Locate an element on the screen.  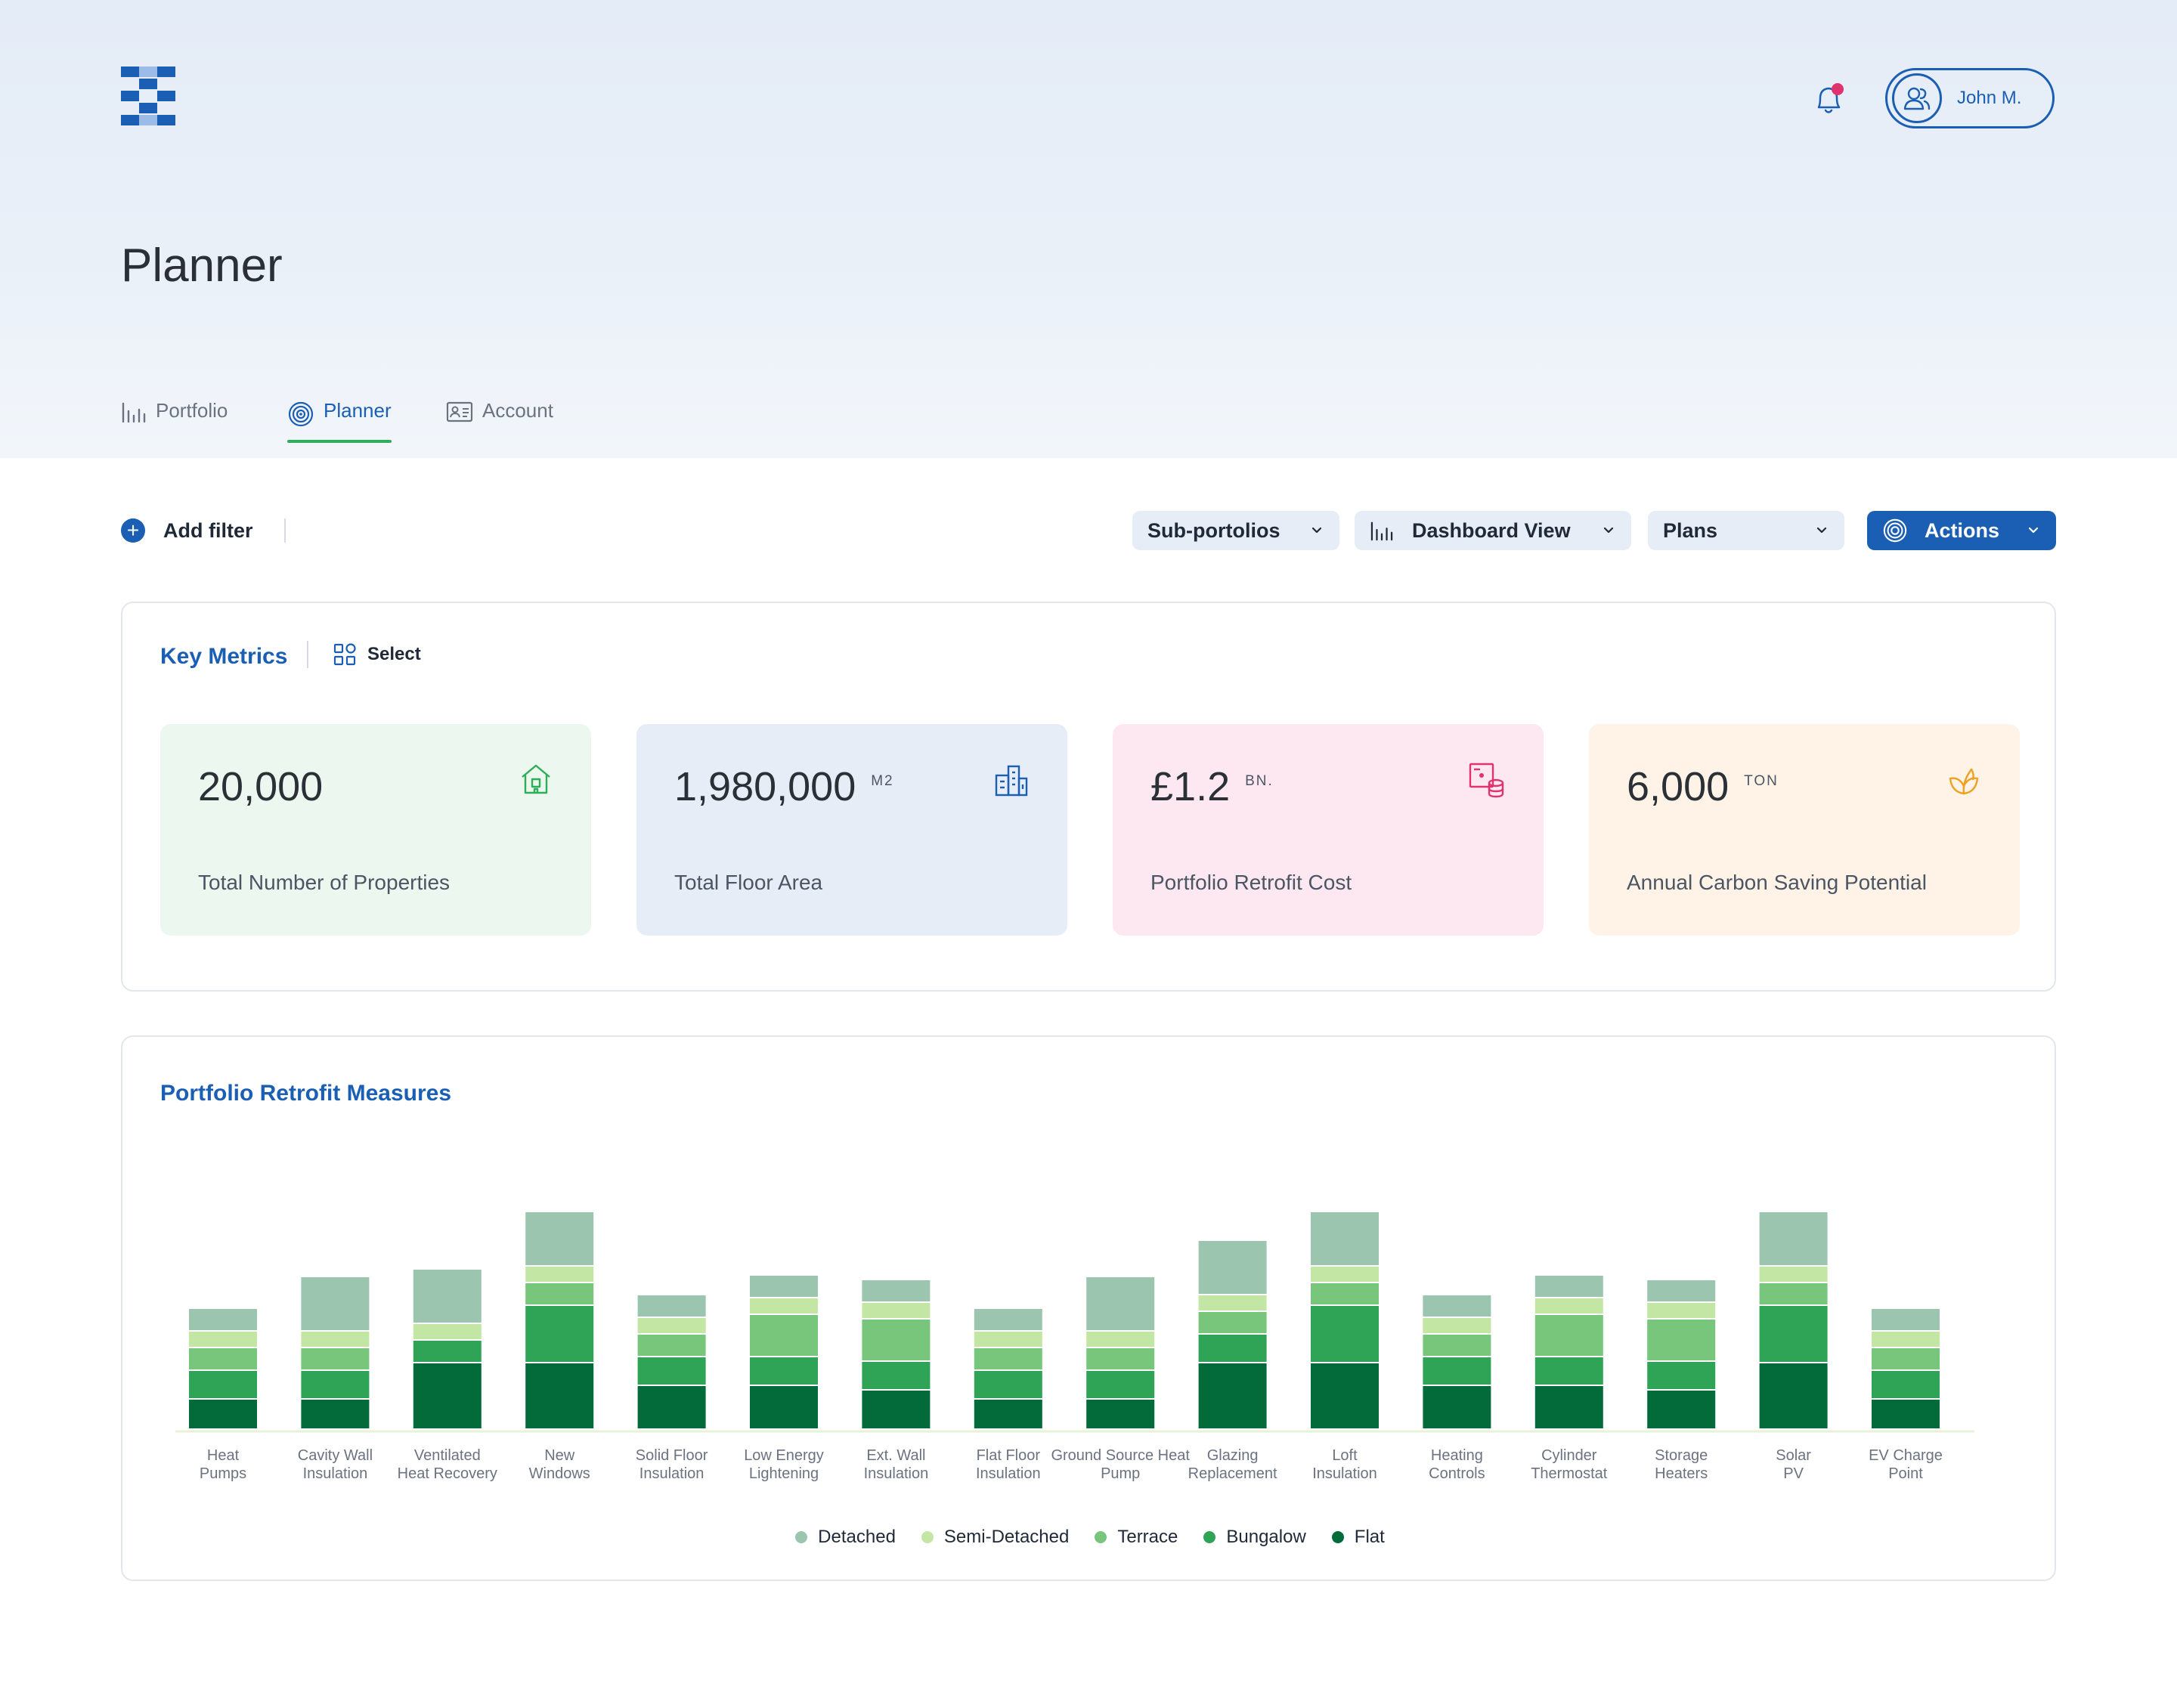
leaf-icon is located at coordinates (1964, 781).